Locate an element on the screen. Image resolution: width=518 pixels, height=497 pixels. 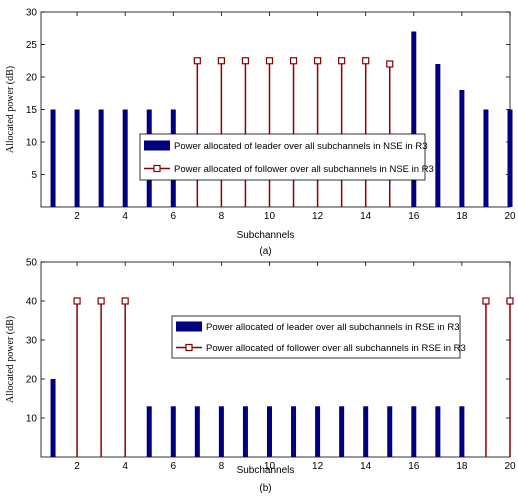
y-tick-label: 5 is located at coordinates (34, 175).